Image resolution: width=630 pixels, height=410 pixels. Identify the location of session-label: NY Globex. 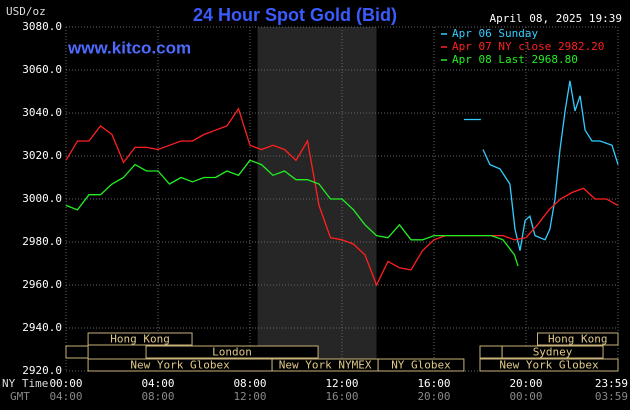
(421, 365).